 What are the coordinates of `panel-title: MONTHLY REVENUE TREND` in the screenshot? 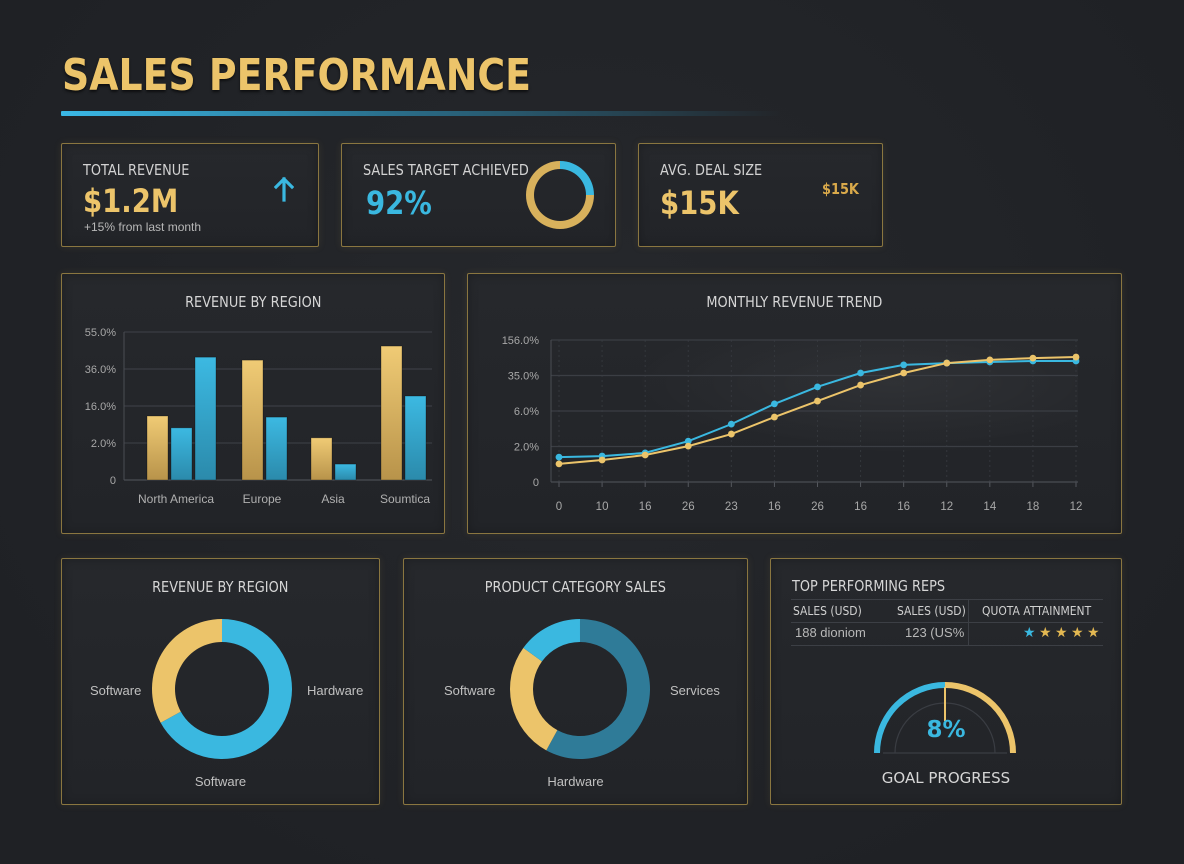 It's located at (794, 302).